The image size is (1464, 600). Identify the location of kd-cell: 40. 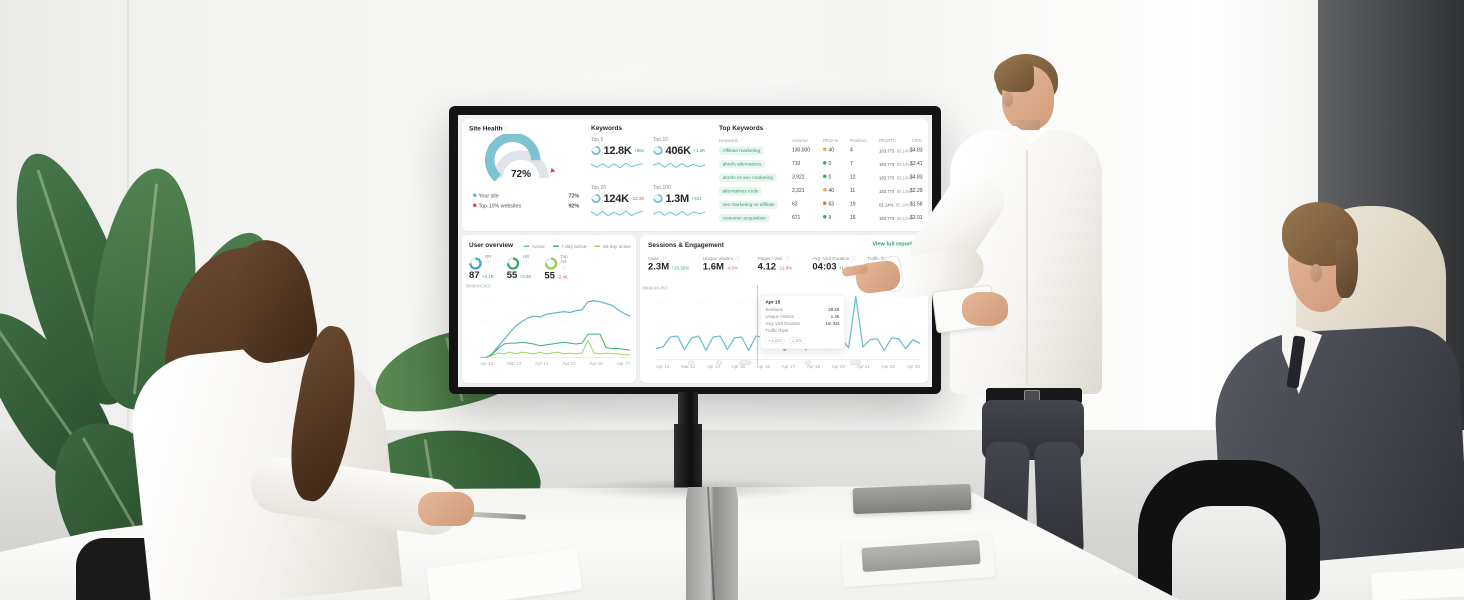
(836, 191).